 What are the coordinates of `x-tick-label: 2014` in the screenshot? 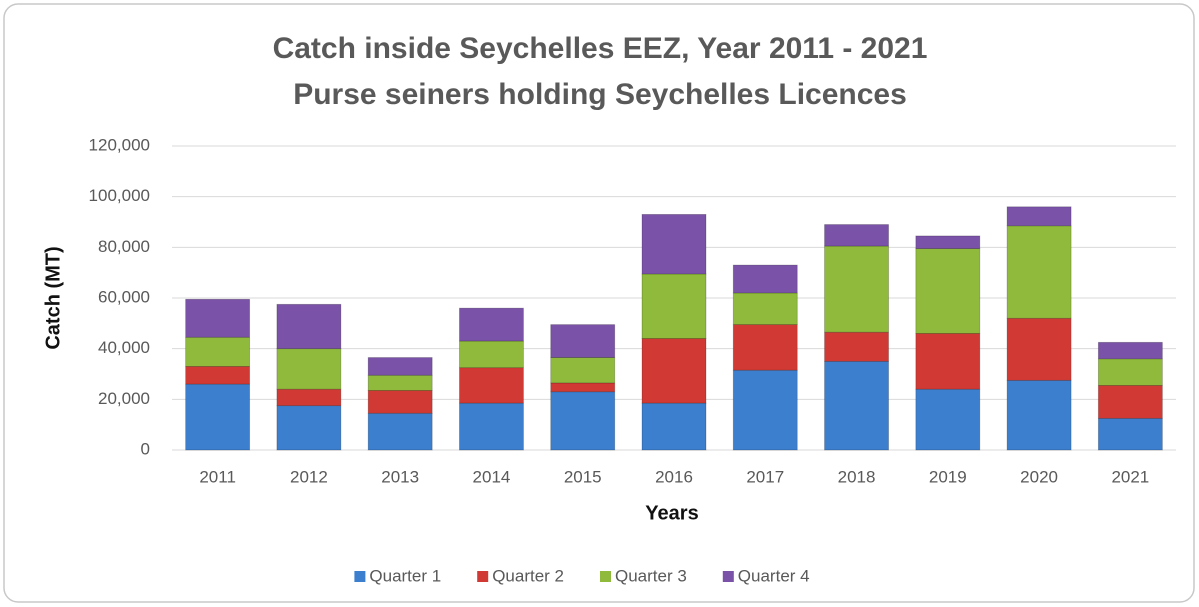 It's located at (492, 476).